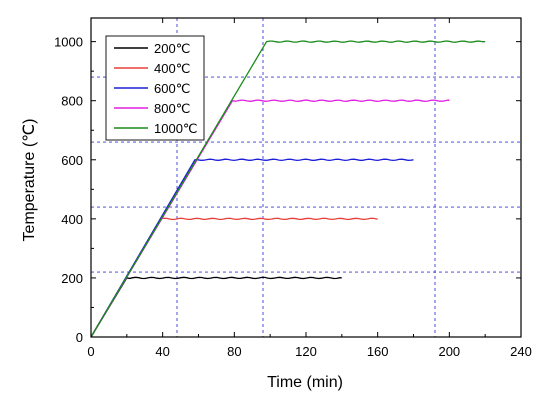  I want to click on y-tick-label: 0, so click(79, 337).